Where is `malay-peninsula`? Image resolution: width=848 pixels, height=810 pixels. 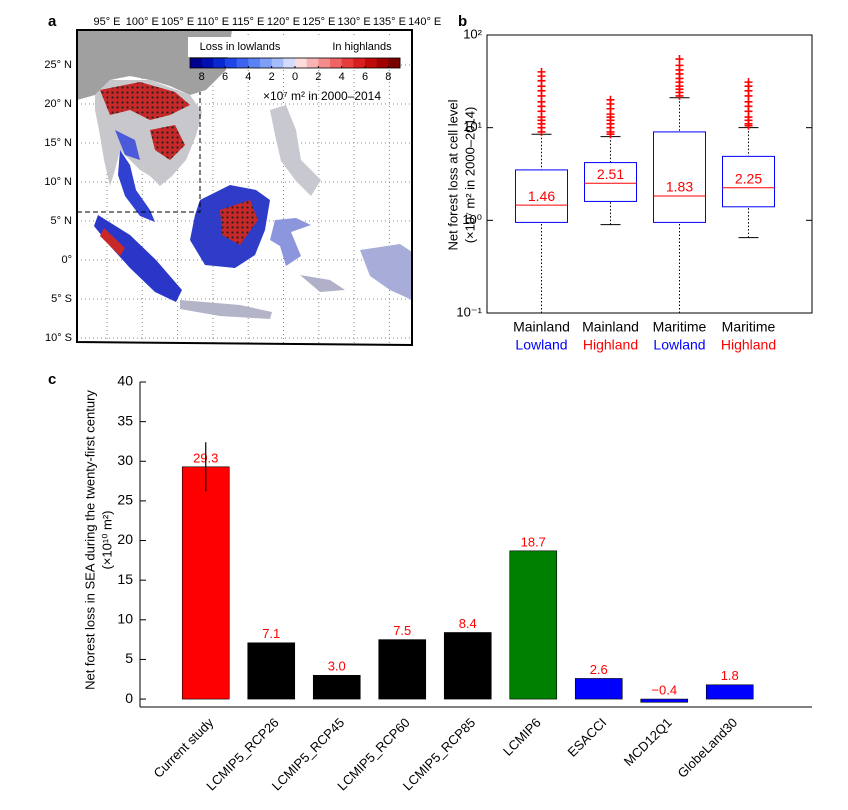
malay-peninsula is located at coordinates (136, 186).